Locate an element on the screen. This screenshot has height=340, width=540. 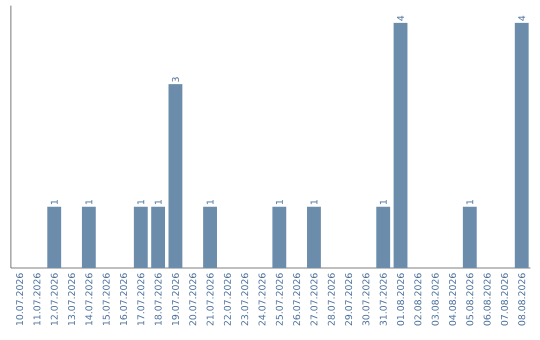
x-tick-label: 13.07.2026 is located at coordinates (72, 299).